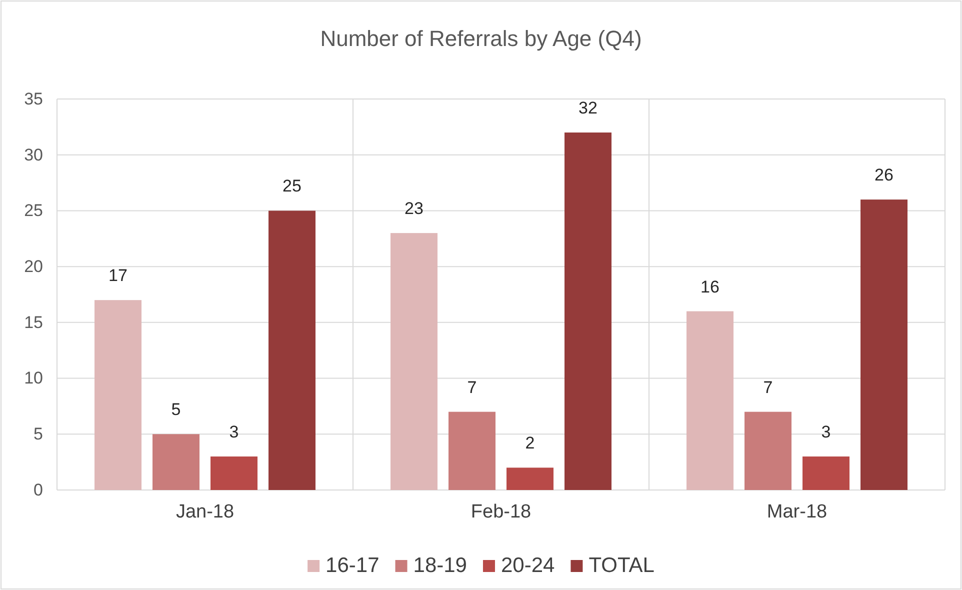 This screenshot has width=962, height=590. I want to click on data-label: 16, so click(710, 286).